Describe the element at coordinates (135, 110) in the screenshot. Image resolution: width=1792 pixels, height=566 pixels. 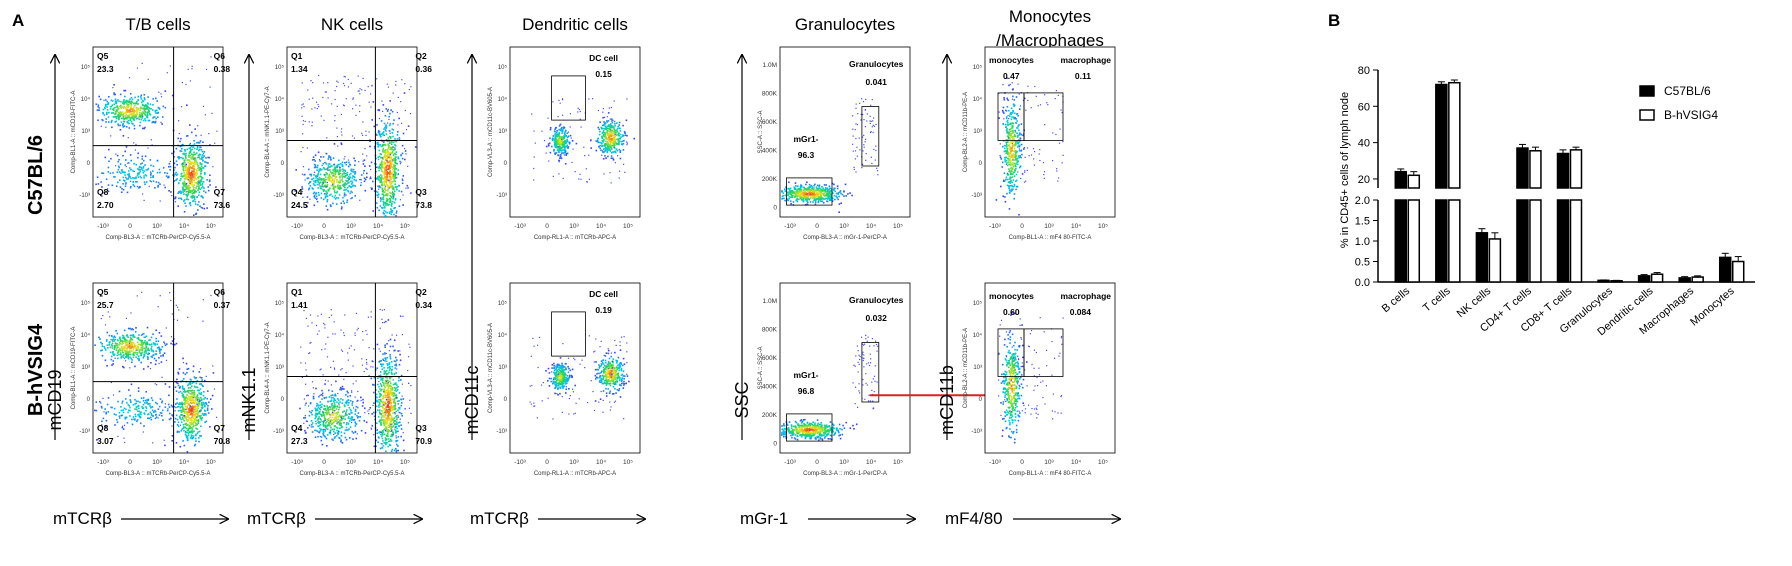
I see `cell-population` at that location.